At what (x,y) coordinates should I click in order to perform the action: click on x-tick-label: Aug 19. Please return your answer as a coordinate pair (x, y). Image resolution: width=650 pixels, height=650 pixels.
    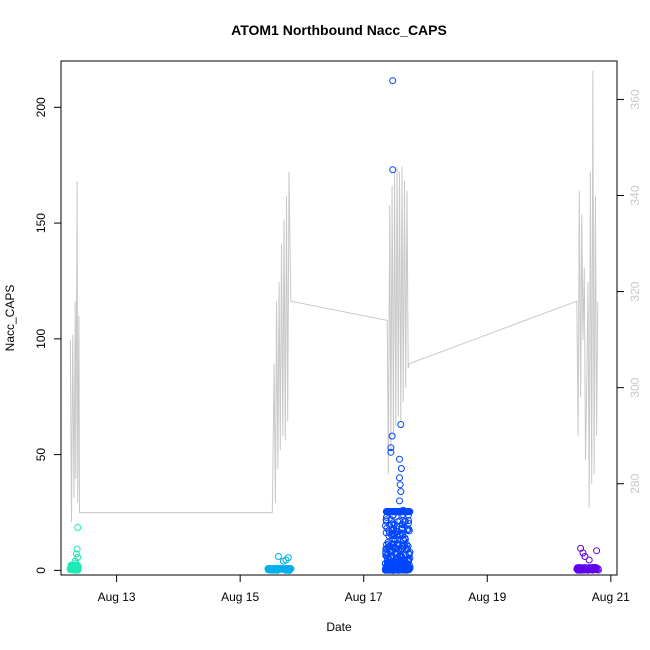
    Looking at the image, I should click on (487, 597).